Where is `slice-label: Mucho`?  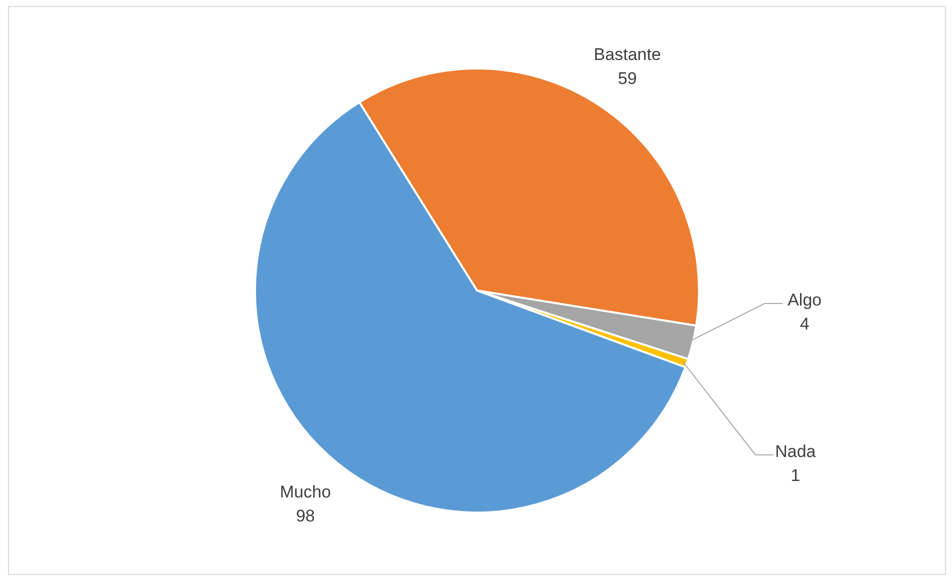
slice-label: Mucho is located at coordinates (305, 492).